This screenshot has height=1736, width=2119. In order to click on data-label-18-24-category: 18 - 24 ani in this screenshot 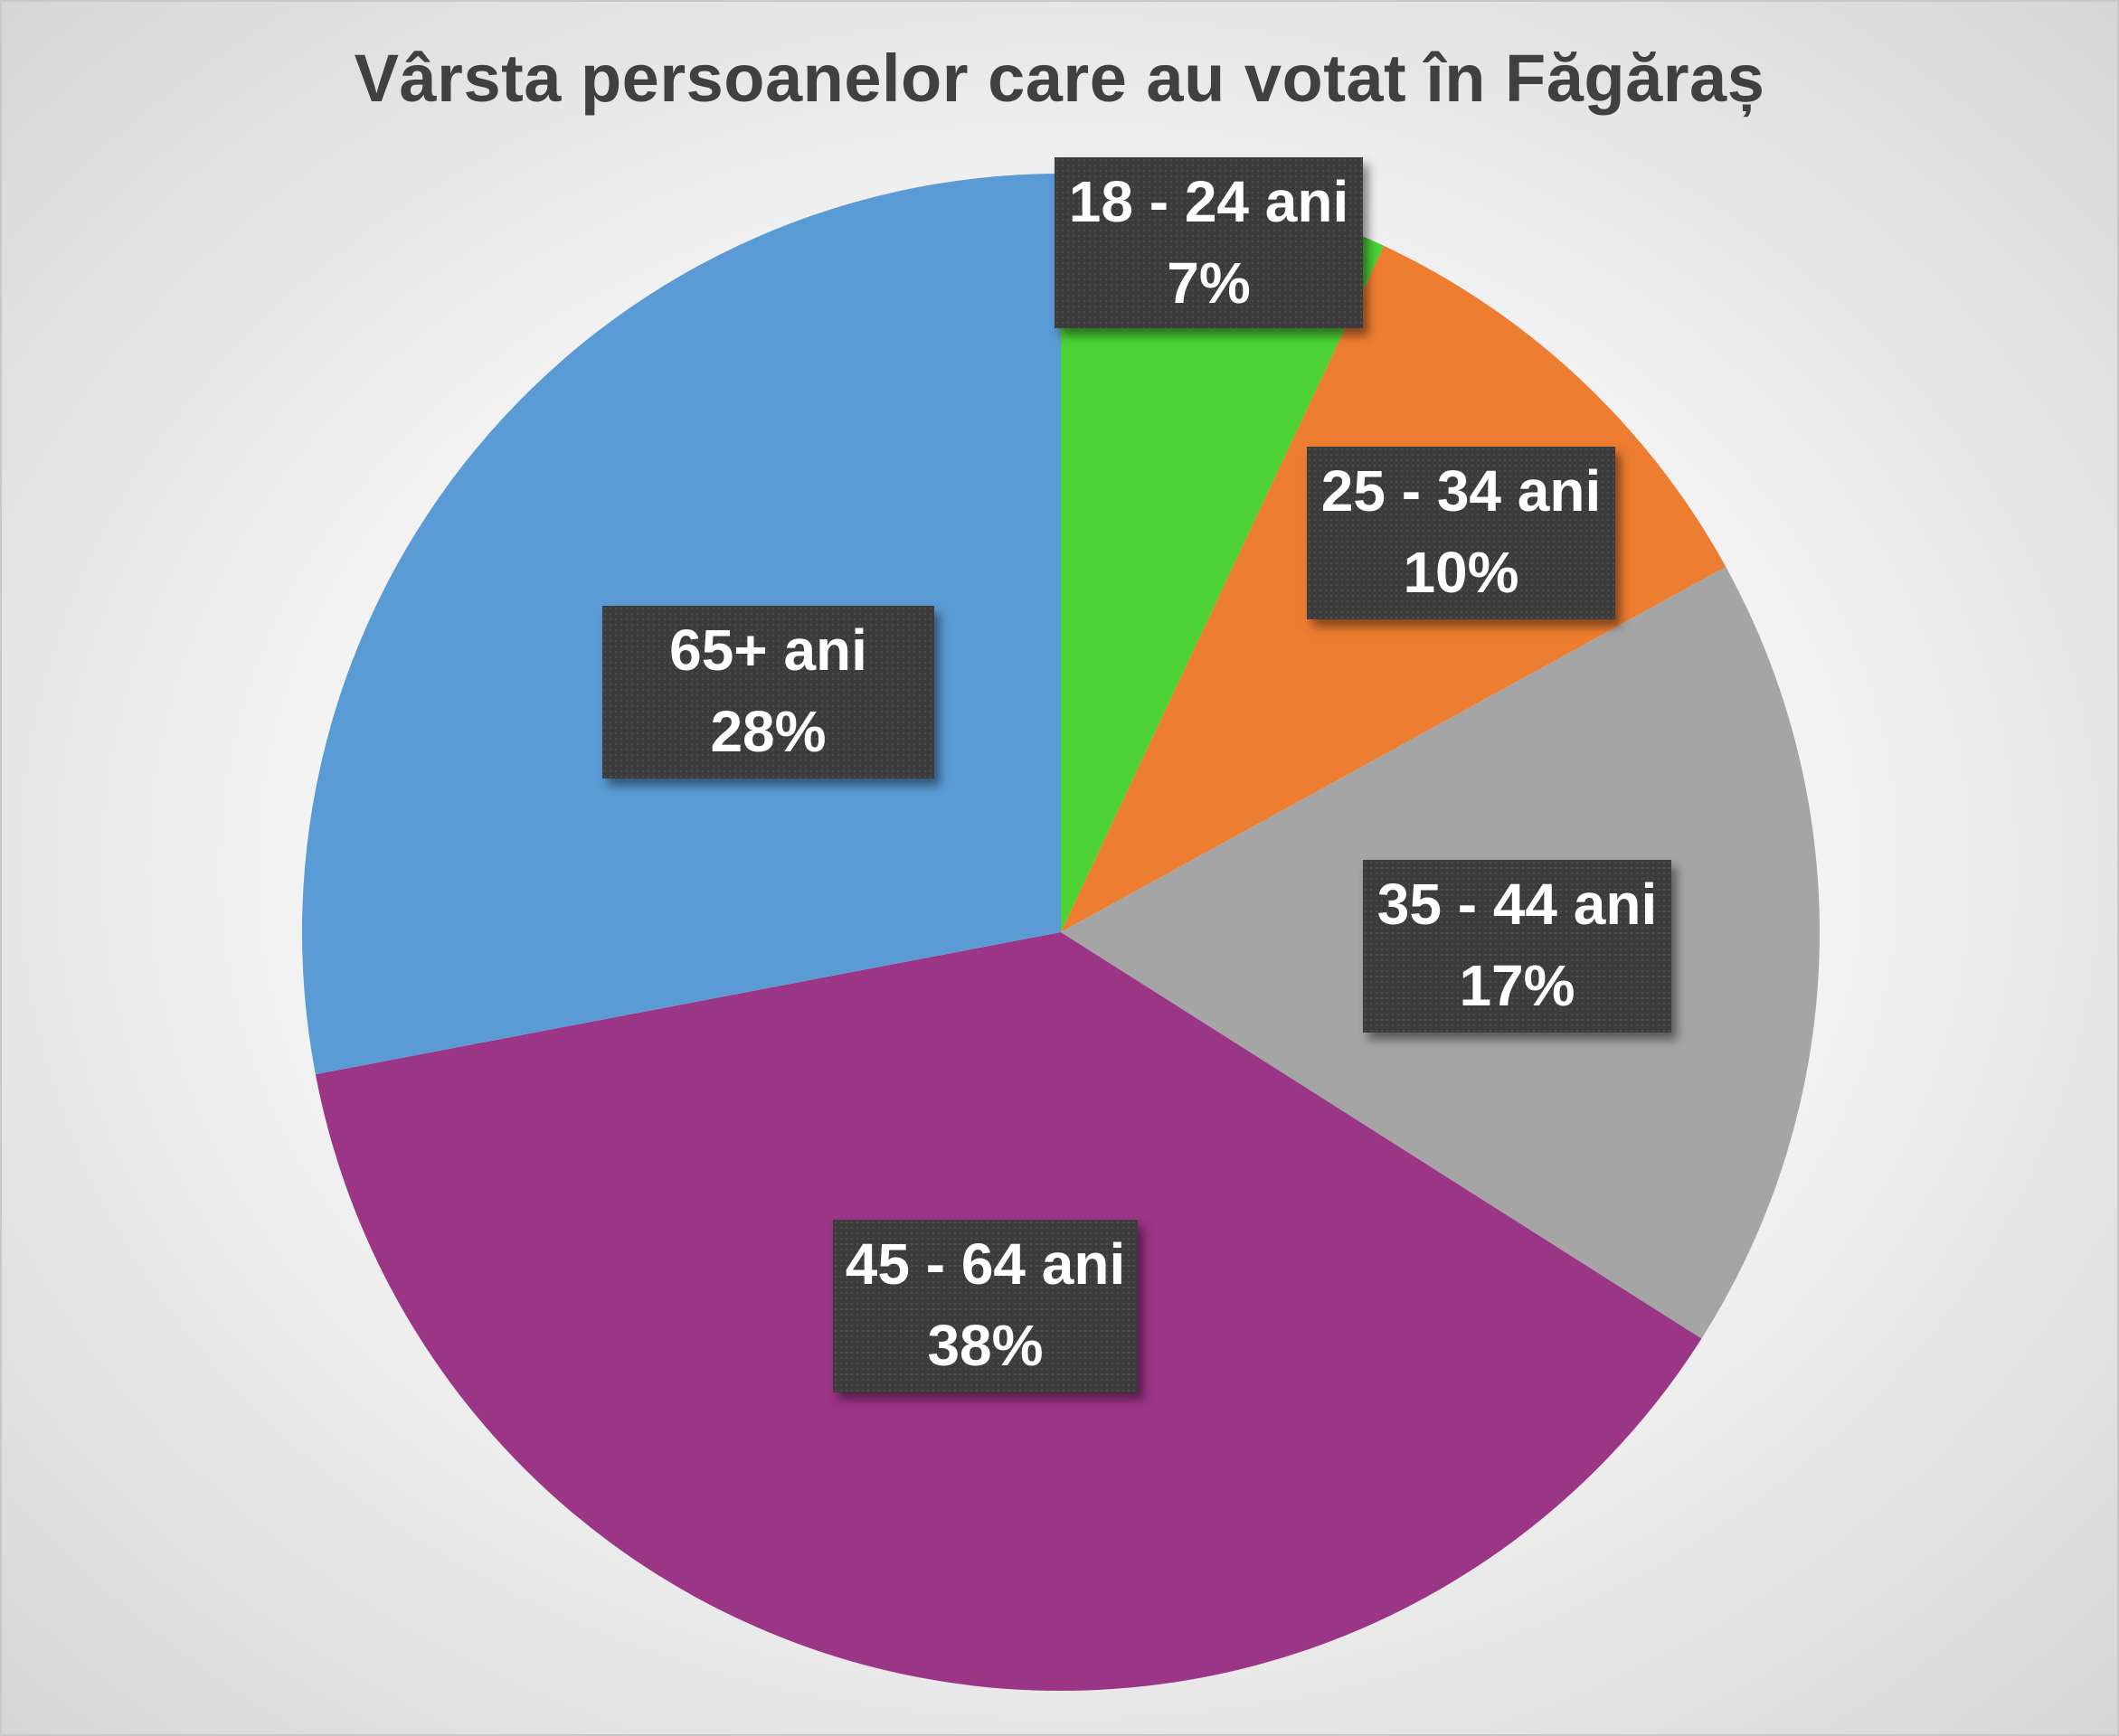, I will do `click(1208, 202)`.